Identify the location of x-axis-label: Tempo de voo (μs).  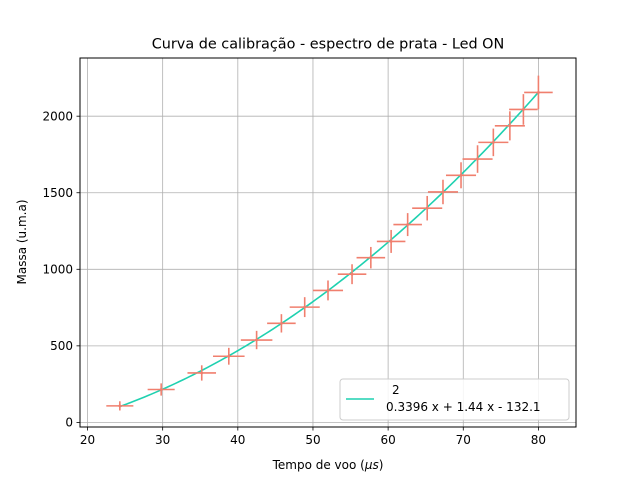
(328, 465).